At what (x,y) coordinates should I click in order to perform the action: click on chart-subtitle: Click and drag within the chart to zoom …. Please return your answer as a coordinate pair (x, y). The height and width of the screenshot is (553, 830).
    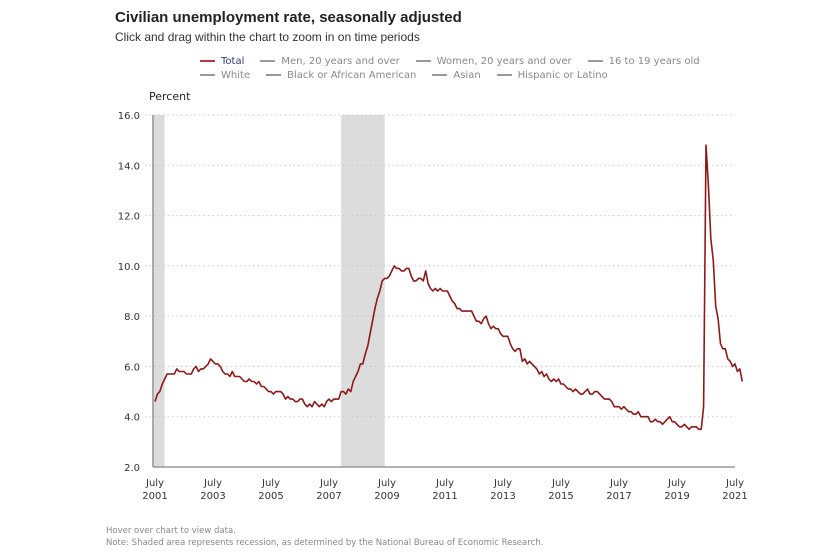
    Looking at the image, I should click on (267, 37).